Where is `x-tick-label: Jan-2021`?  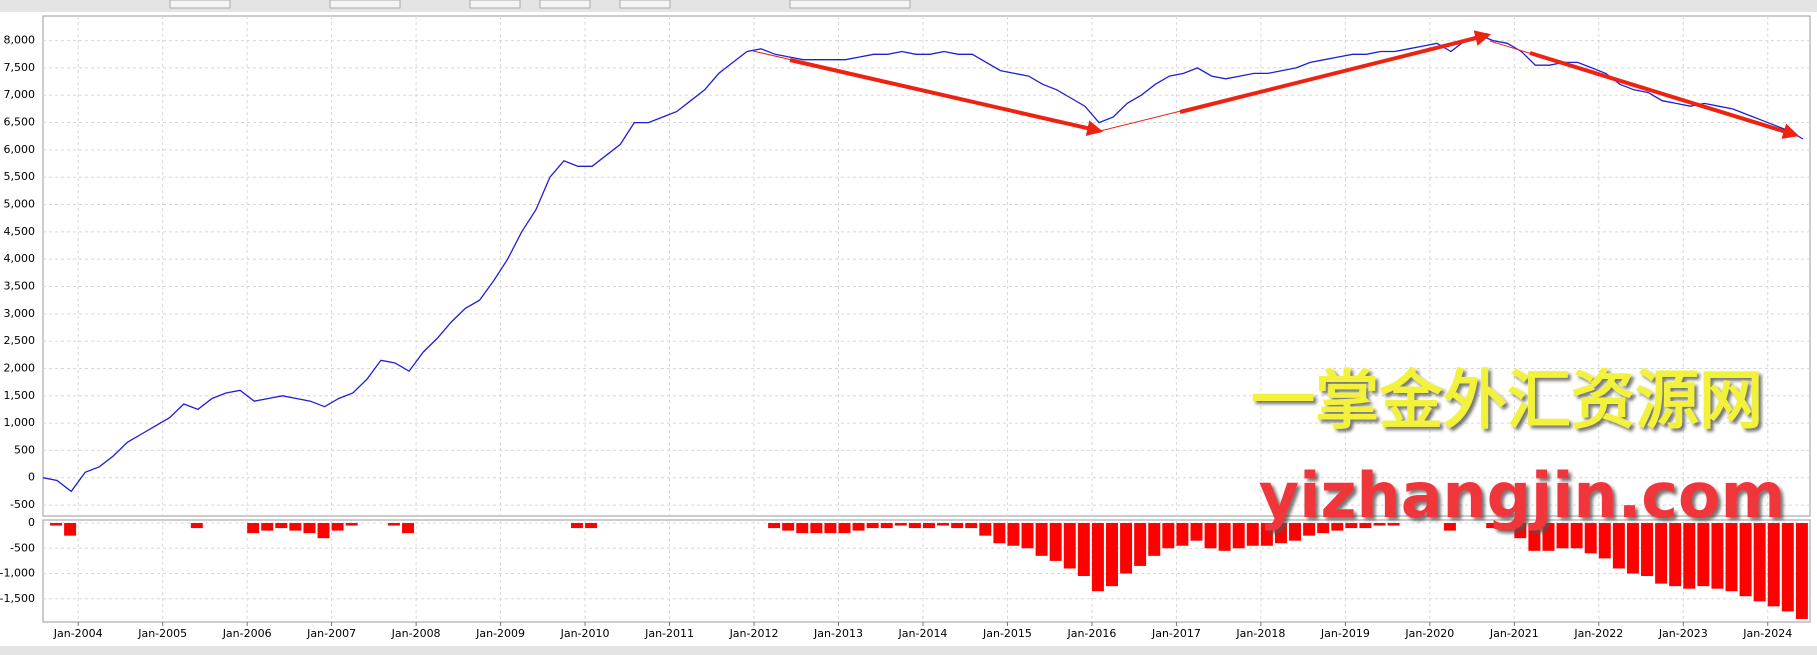 x-tick-label: Jan-2021 is located at coordinates (1514, 633).